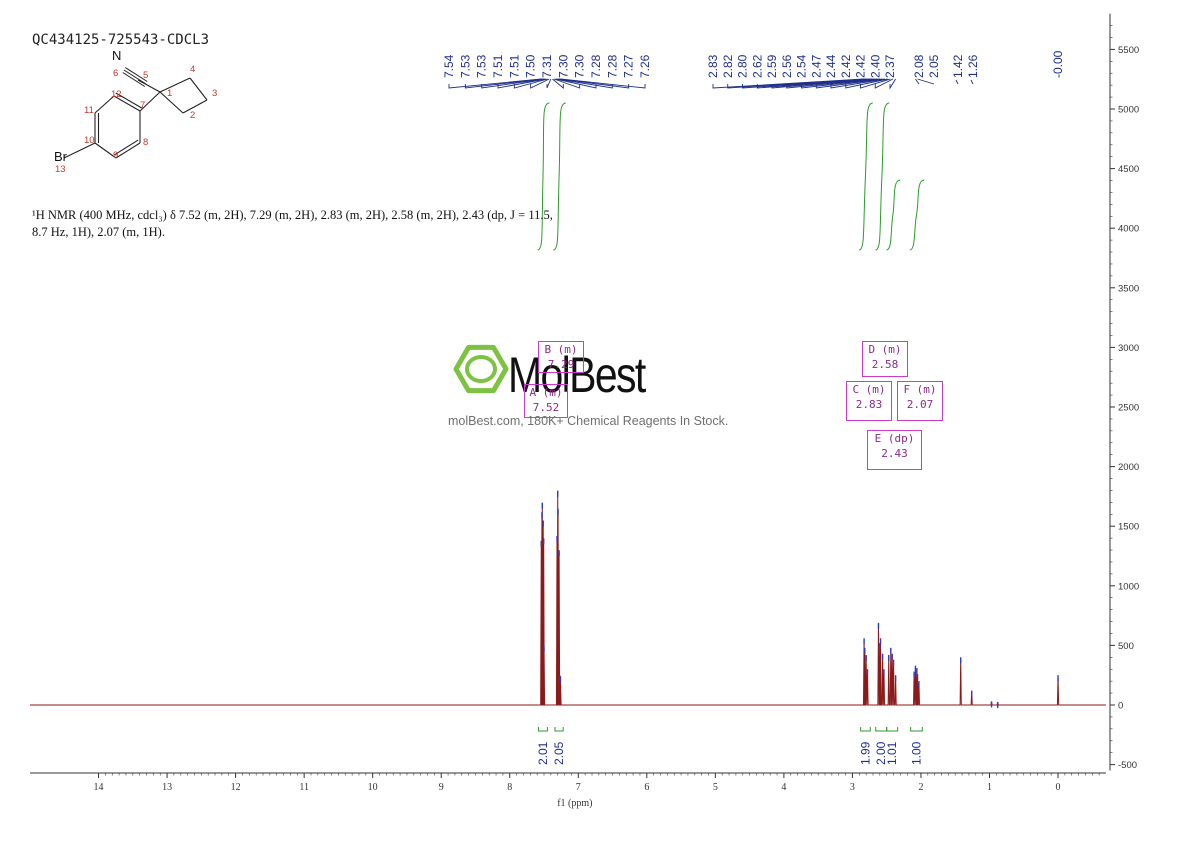 The width and height of the screenshot is (1190, 841). Describe the element at coordinates (145, 75) in the screenshot. I see `atom-number: 5` at that location.